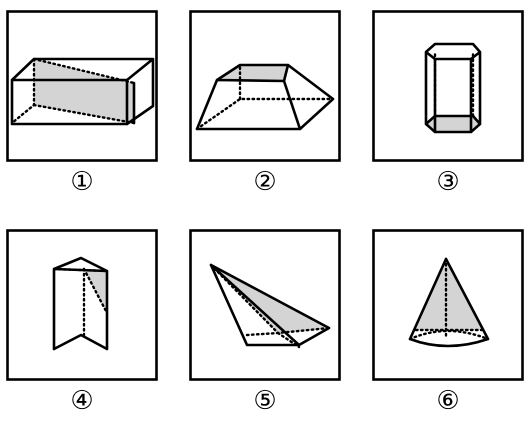  I want to click on figure-label-2: ②, so click(265, 182).